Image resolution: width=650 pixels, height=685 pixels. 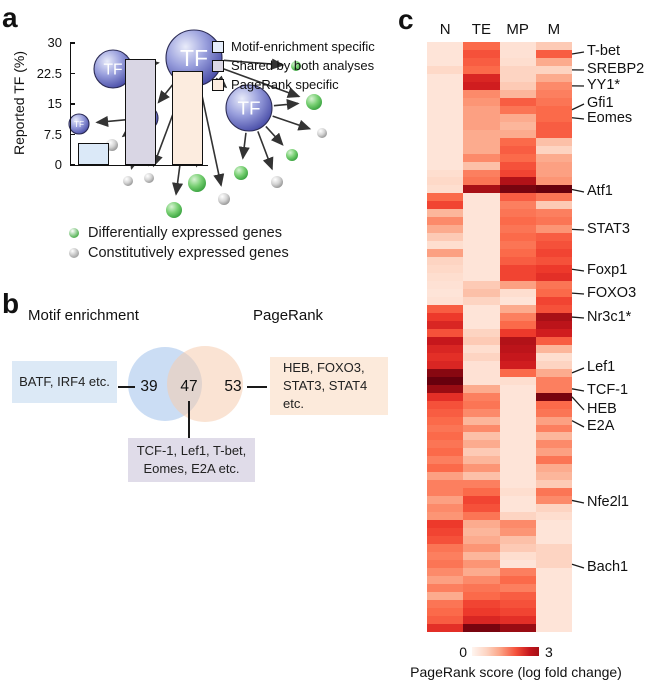 I want to click on heatmap-col-header-m: M, so click(x=554, y=29).